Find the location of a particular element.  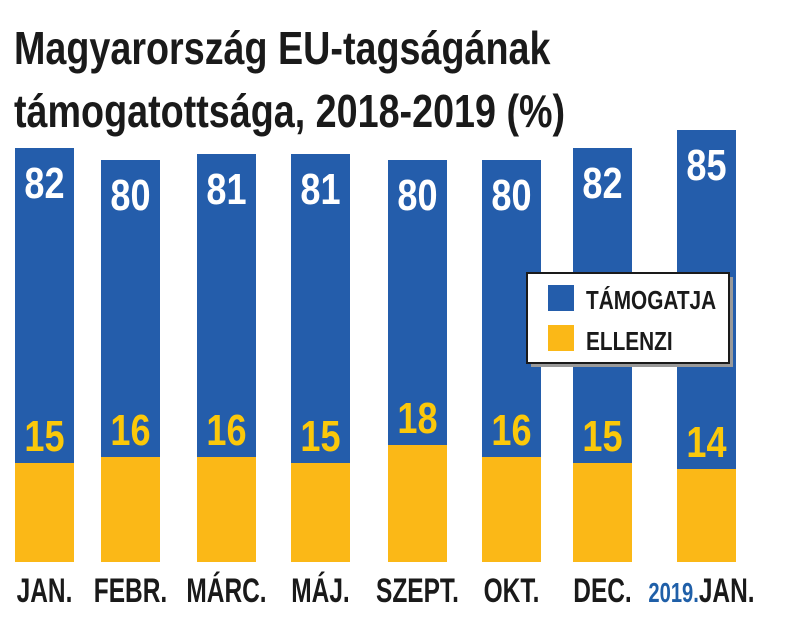

data-label-ellenzi: 18 is located at coordinates (417, 418).